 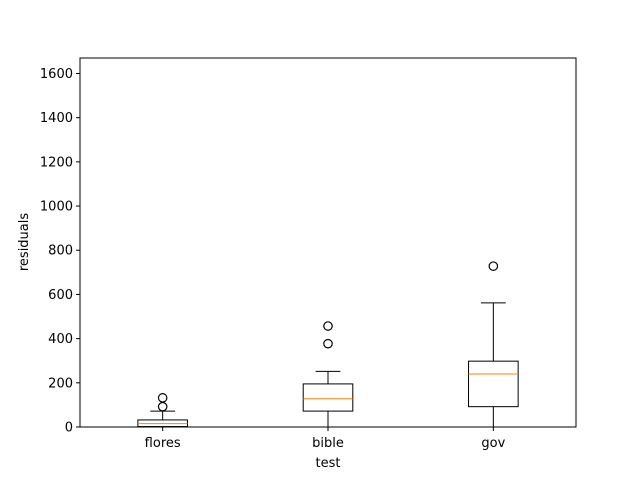 What do you see at coordinates (56, 207) in the screenshot?
I see `y-tick-label: 1000` at bounding box center [56, 207].